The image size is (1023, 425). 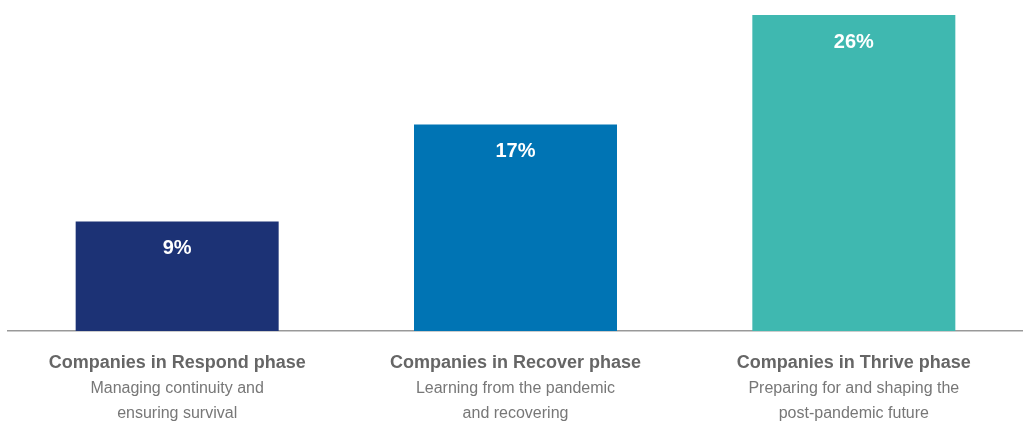 I want to click on data-label: 17%, so click(x=515, y=149).